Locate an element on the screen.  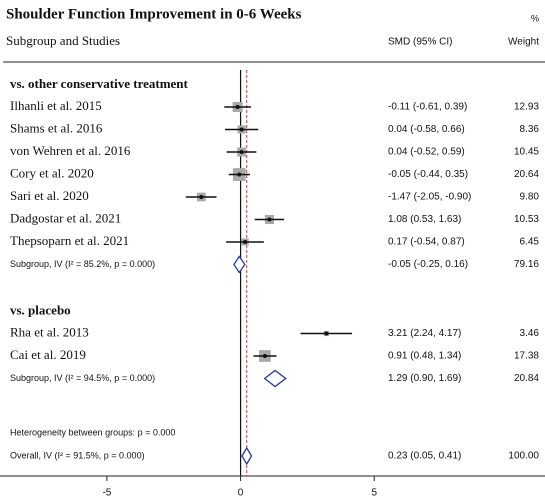
weight-text: 20.64 is located at coordinates (526, 174).